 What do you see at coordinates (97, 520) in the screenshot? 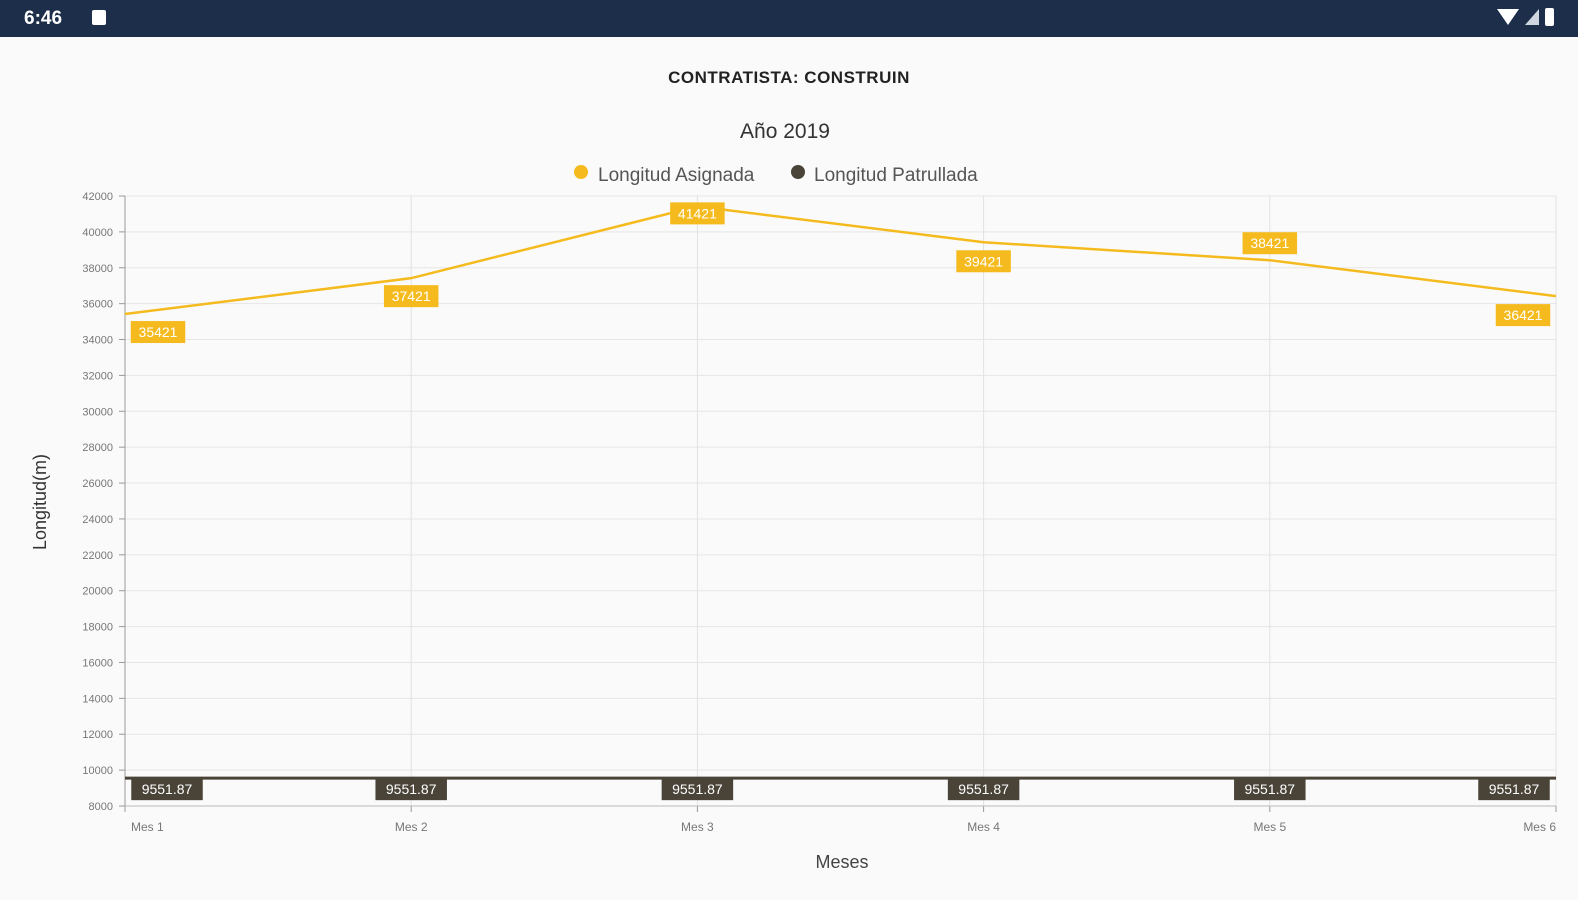
I see `y-tick-label: 24000` at bounding box center [97, 520].